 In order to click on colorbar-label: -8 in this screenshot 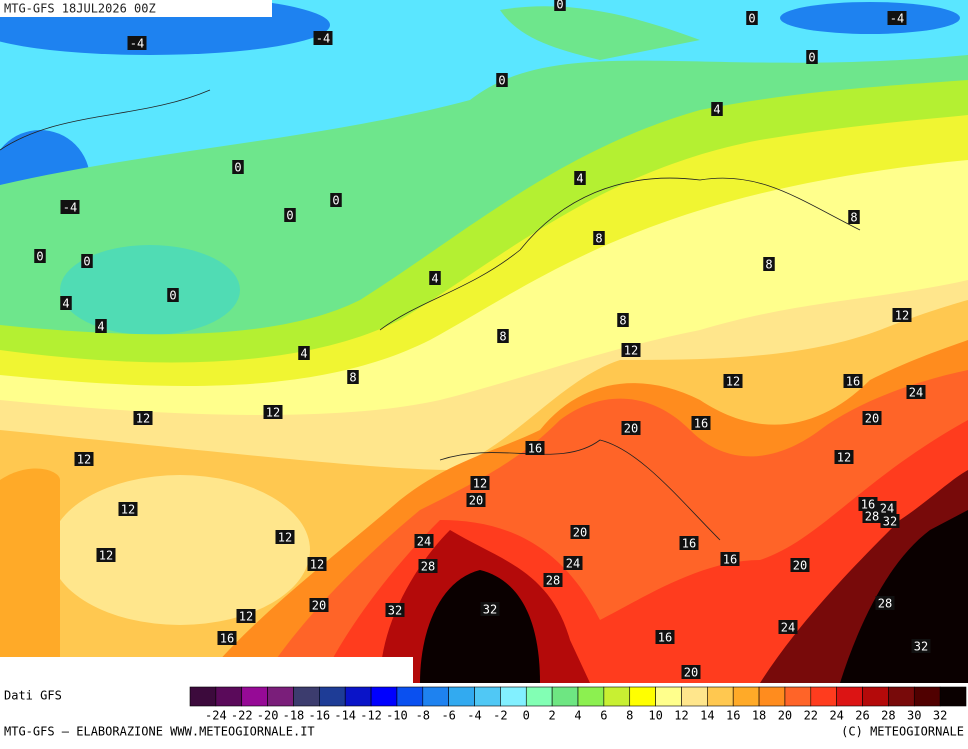, I will do `click(423, 716)`.